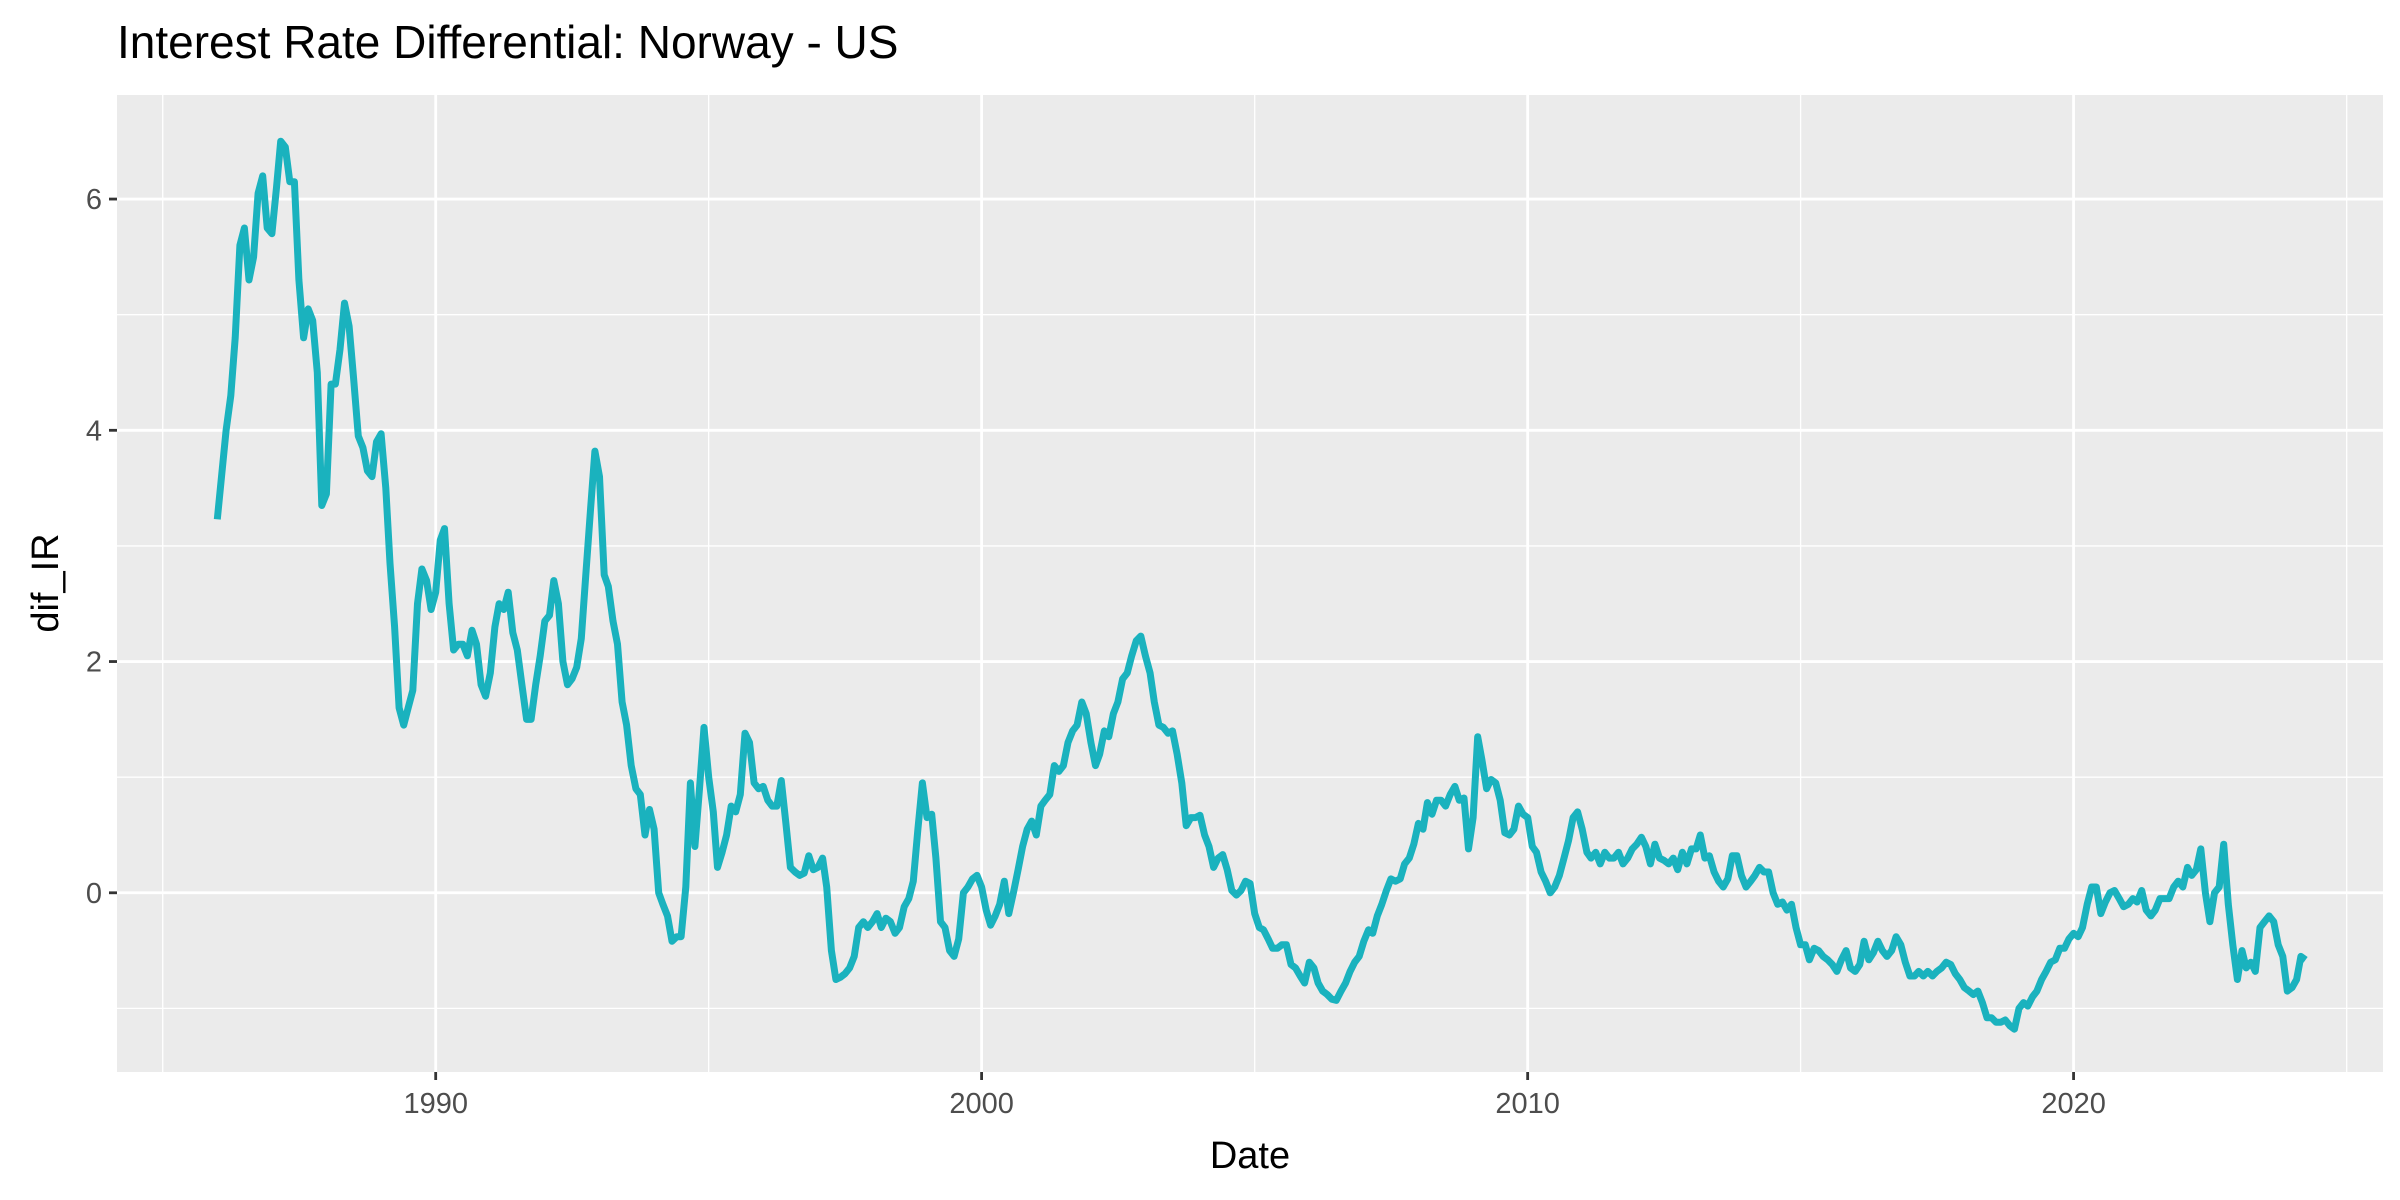 The width and height of the screenshot is (2400, 1200). Describe the element at coordinates (101, 547) in the screenshot. I see `y-axis: 0 2 4 6` at that location.